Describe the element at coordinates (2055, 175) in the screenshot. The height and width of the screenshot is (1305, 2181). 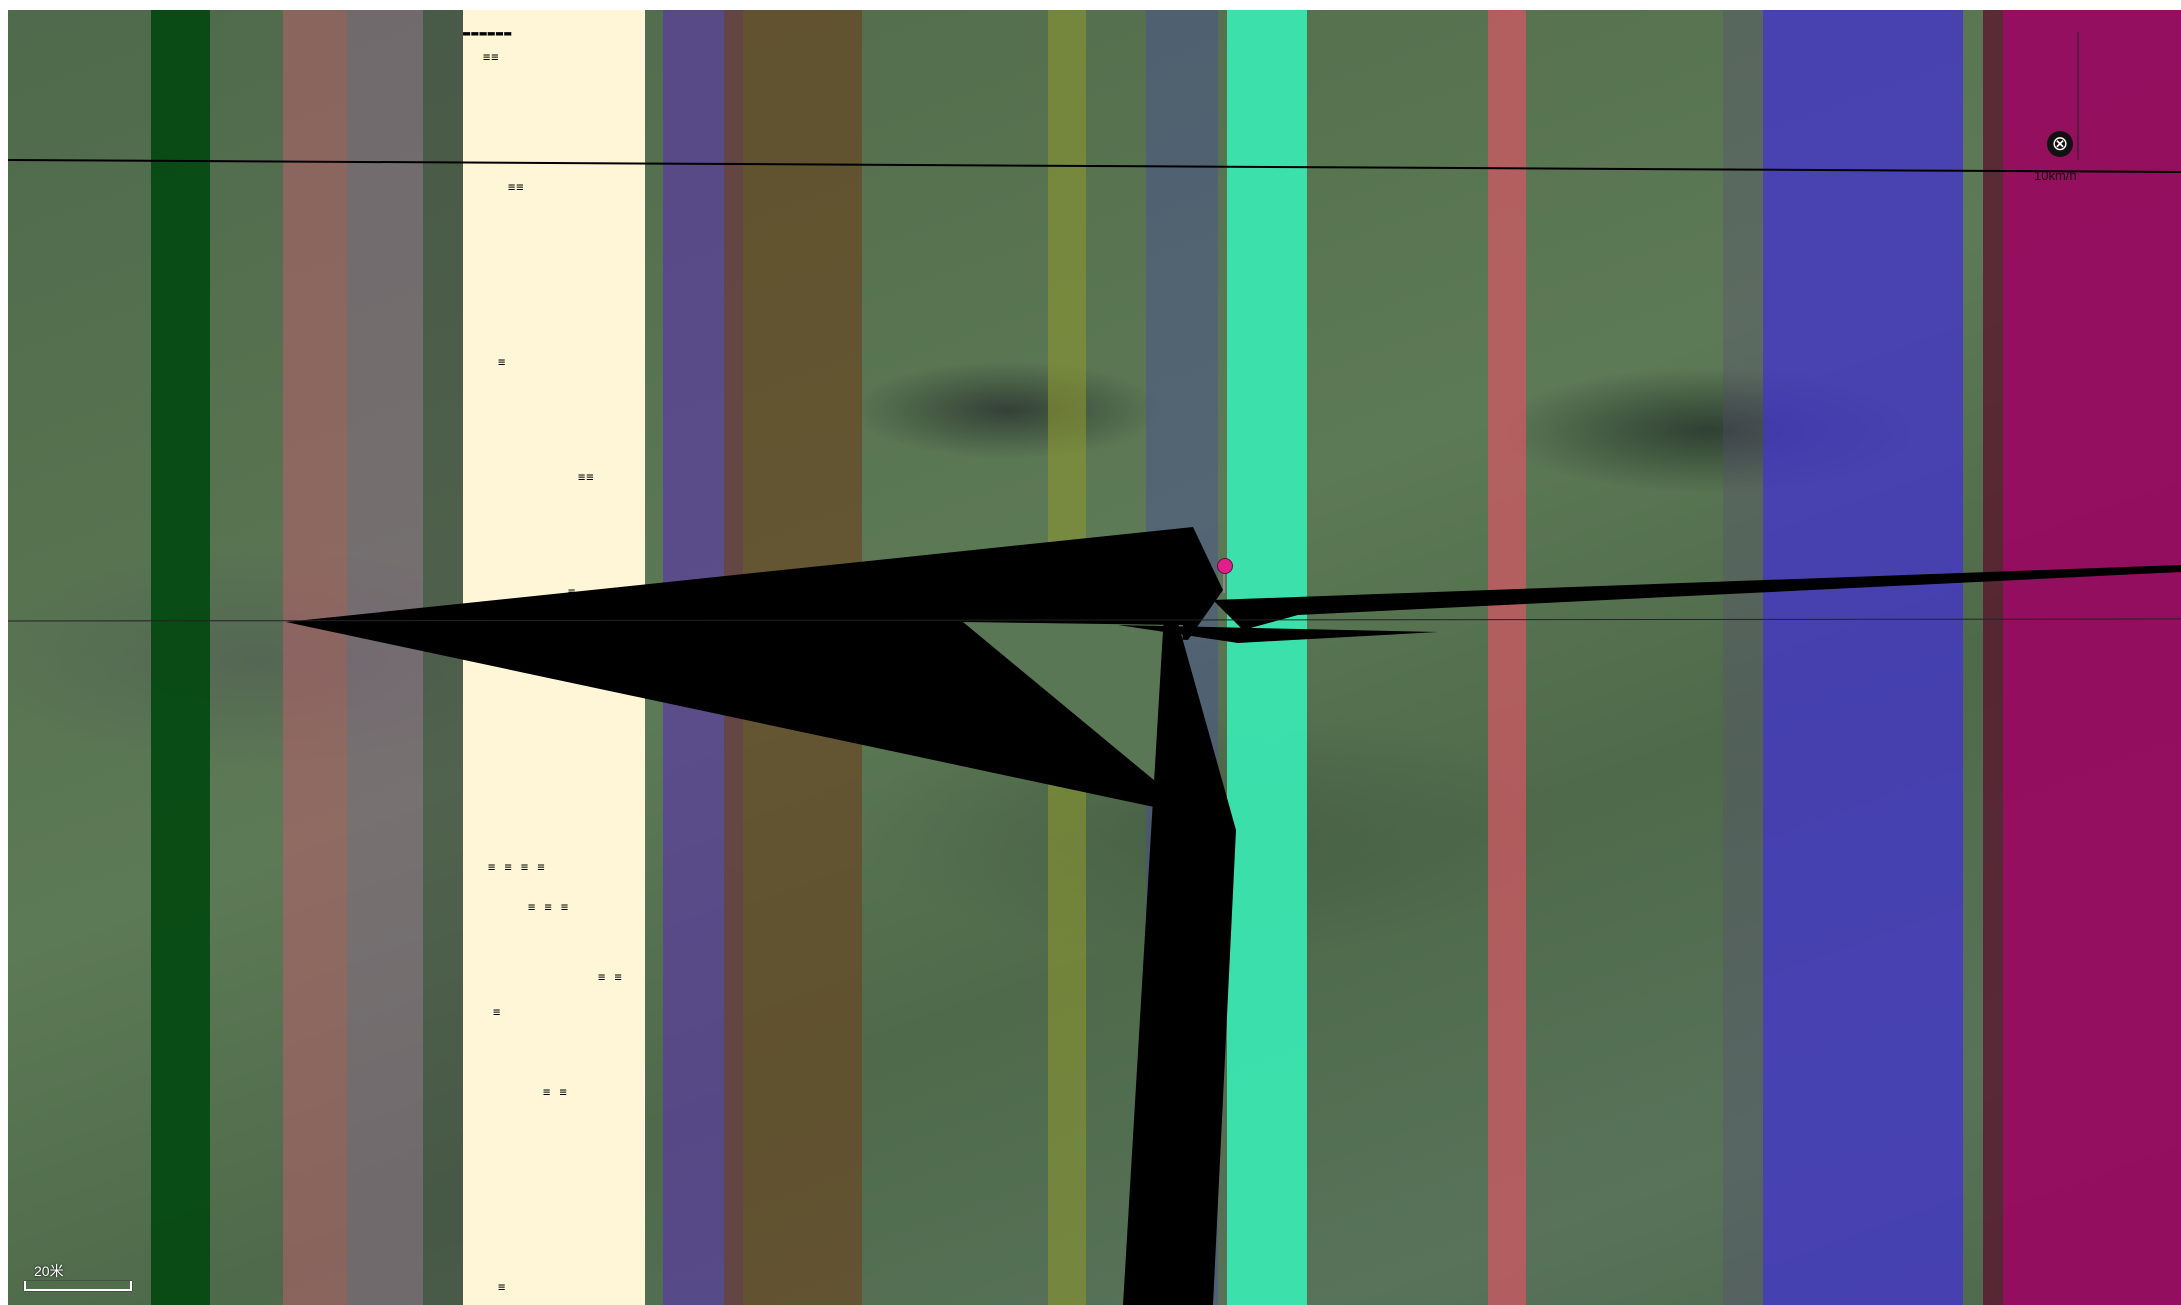
I see `speed-label: 10km/h` at that location.